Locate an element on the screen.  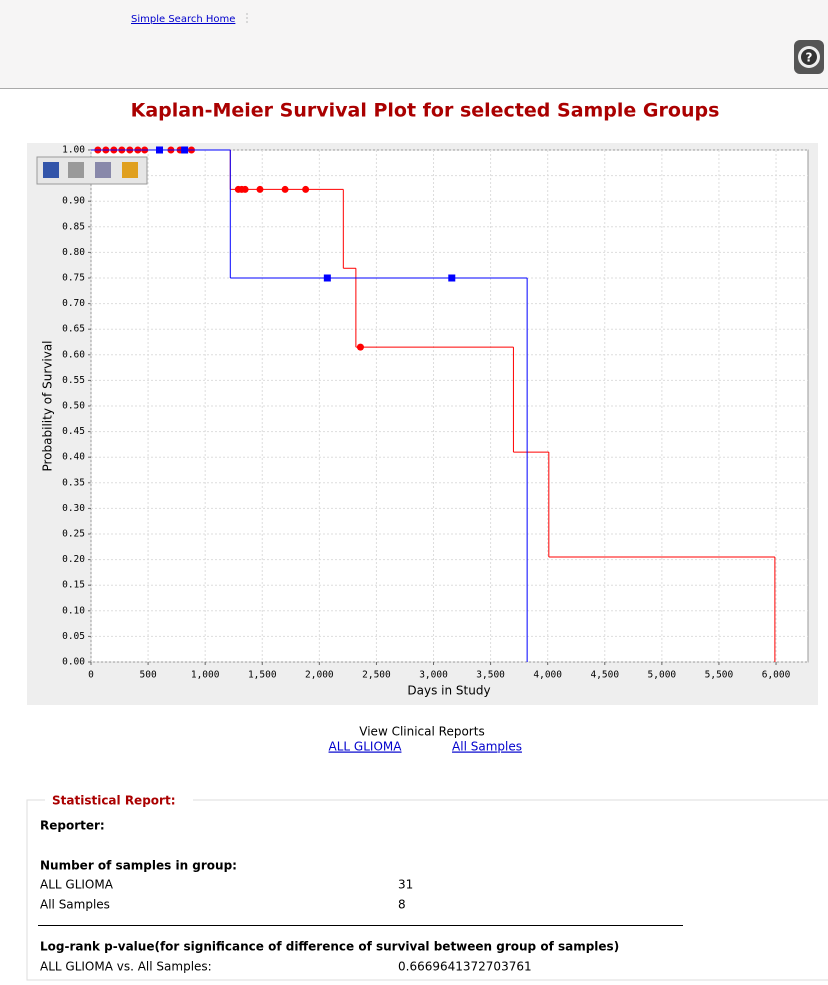
legend-bg is located at coordinates (119, 800).